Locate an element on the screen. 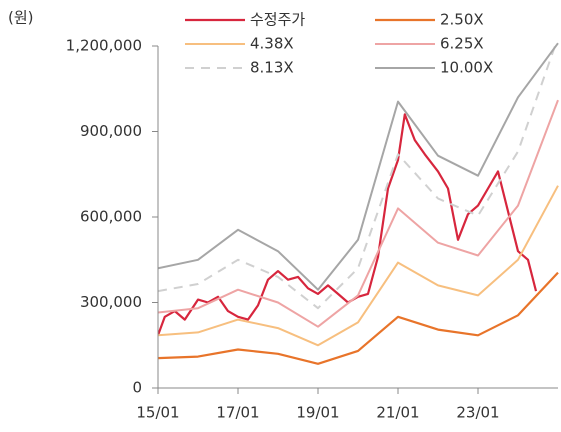 This screenshot has height=432, width=561. x-tick-label: 23/01 is located at coordinates (477, 413).